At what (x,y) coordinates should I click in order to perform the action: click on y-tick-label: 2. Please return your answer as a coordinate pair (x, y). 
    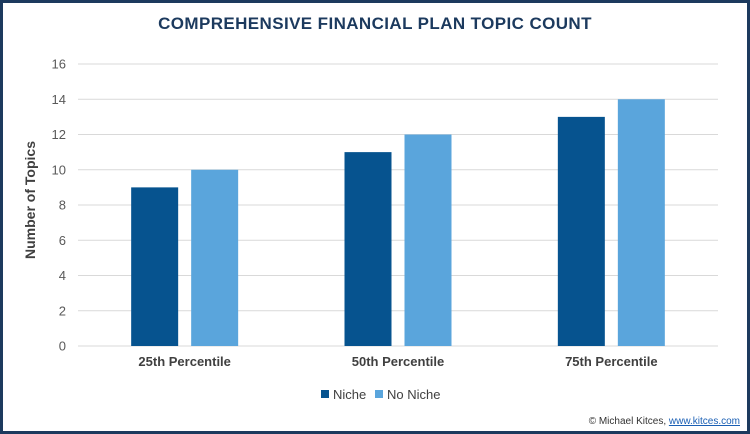
    Looking at the image, I should click on (62, 310).